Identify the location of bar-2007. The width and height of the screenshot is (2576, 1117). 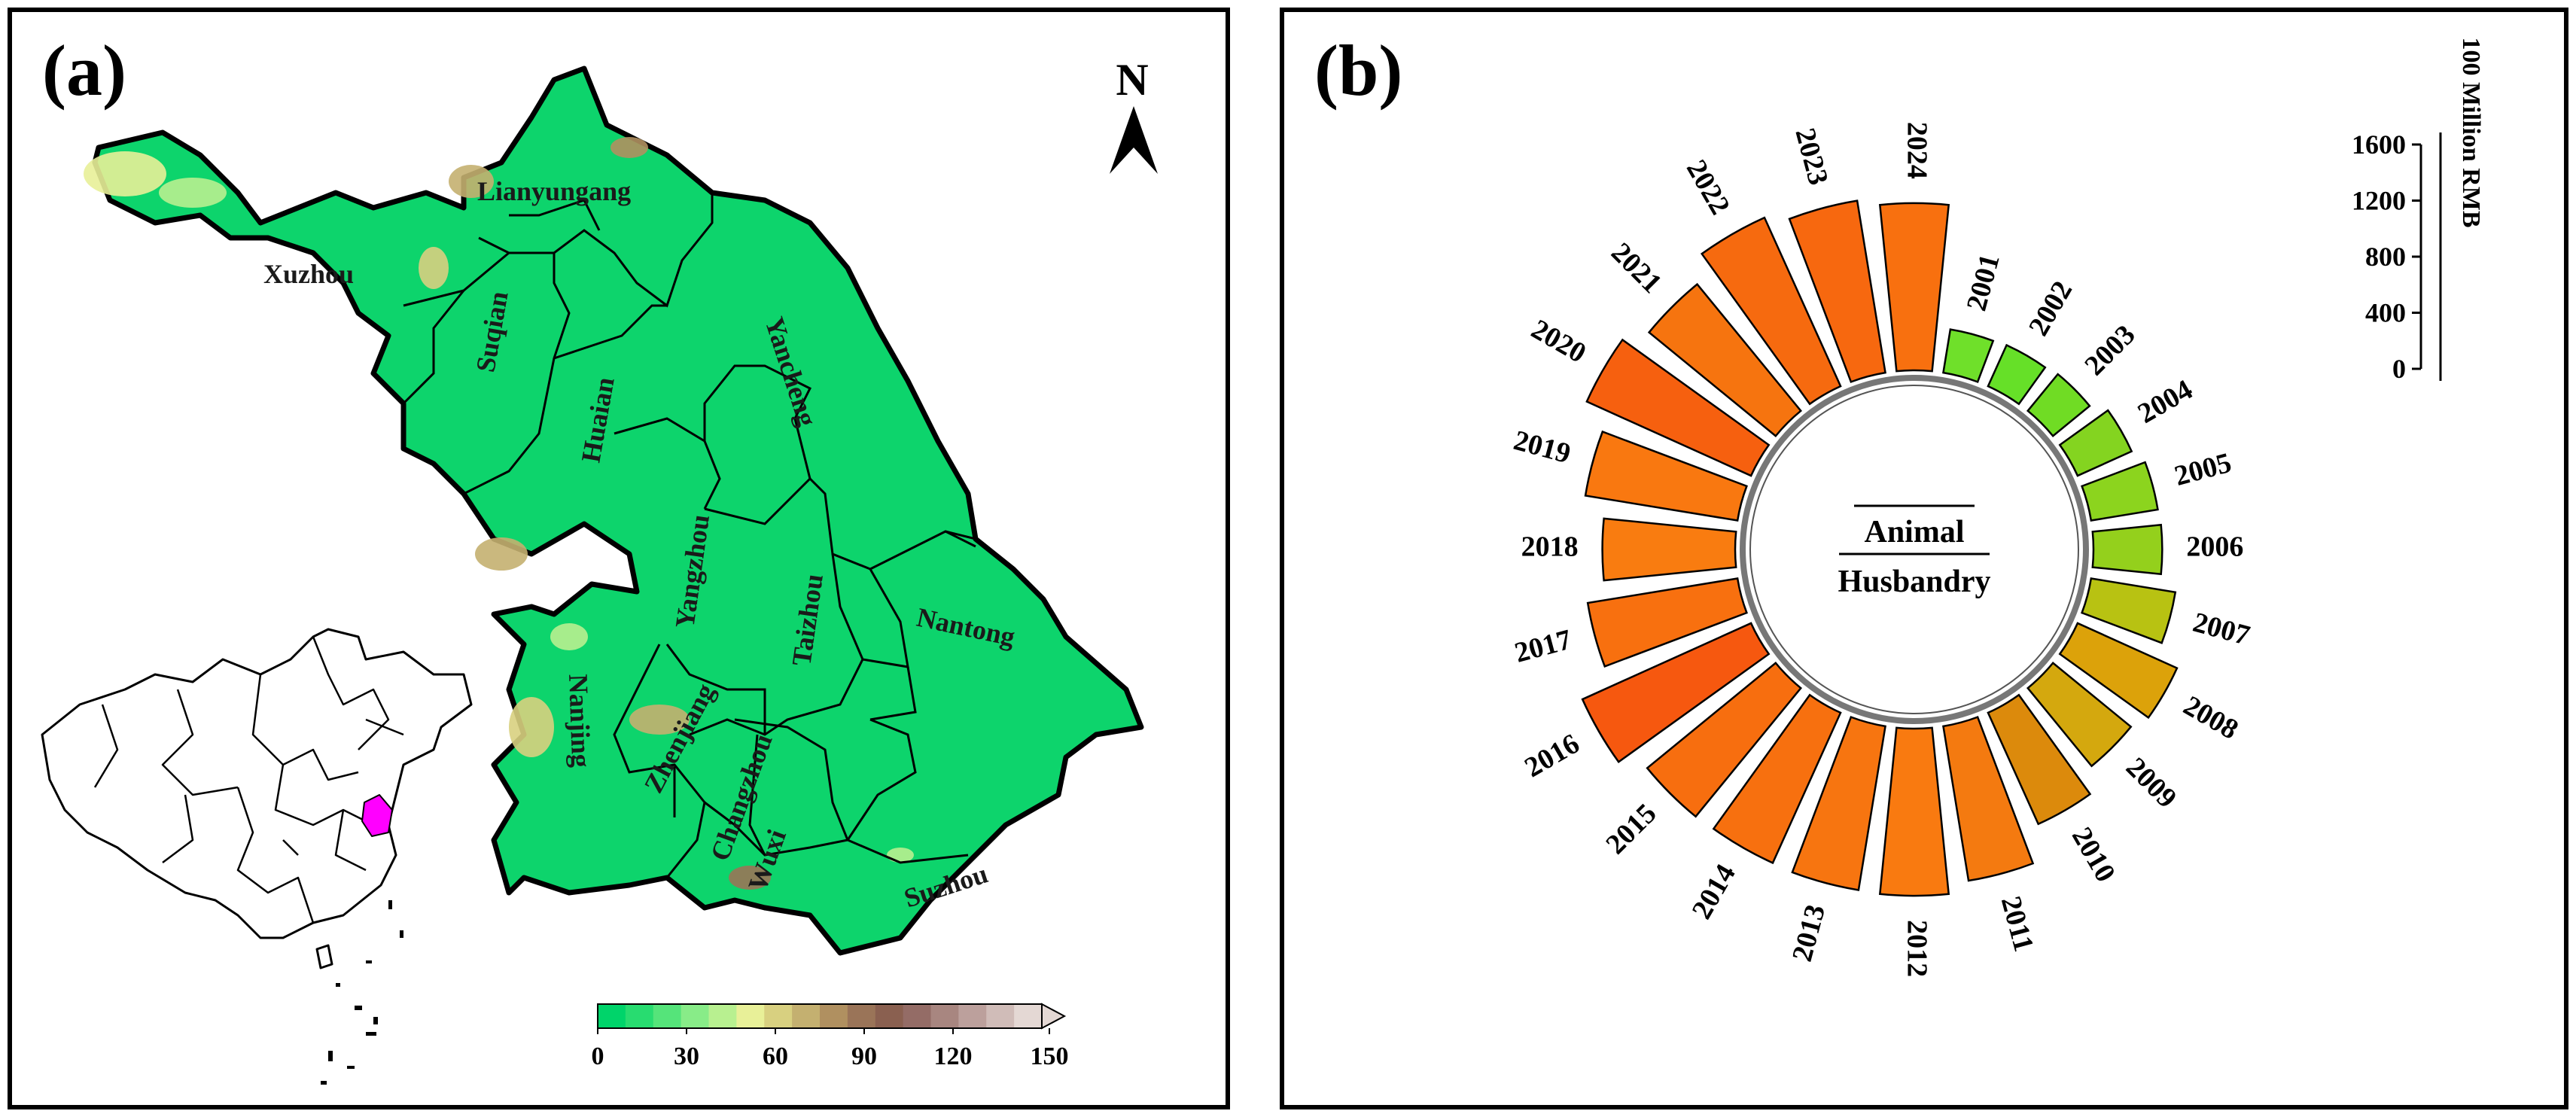
(2129, 611).